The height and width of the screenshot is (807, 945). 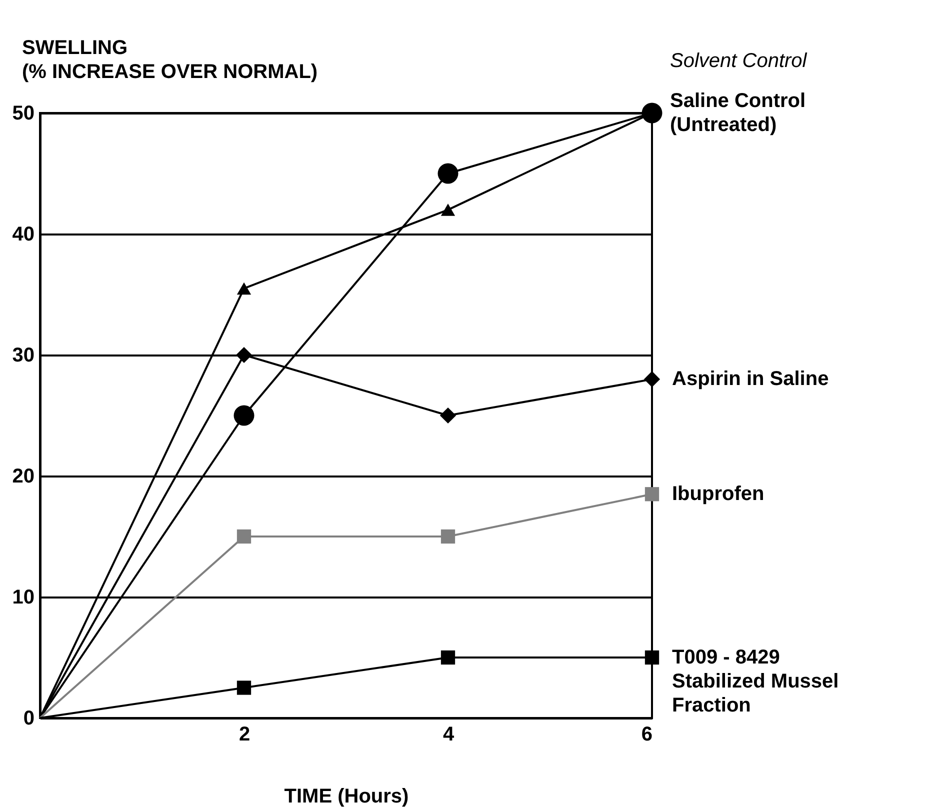 I want to click on x-tick-label: 2, so click(x=244, y=735).